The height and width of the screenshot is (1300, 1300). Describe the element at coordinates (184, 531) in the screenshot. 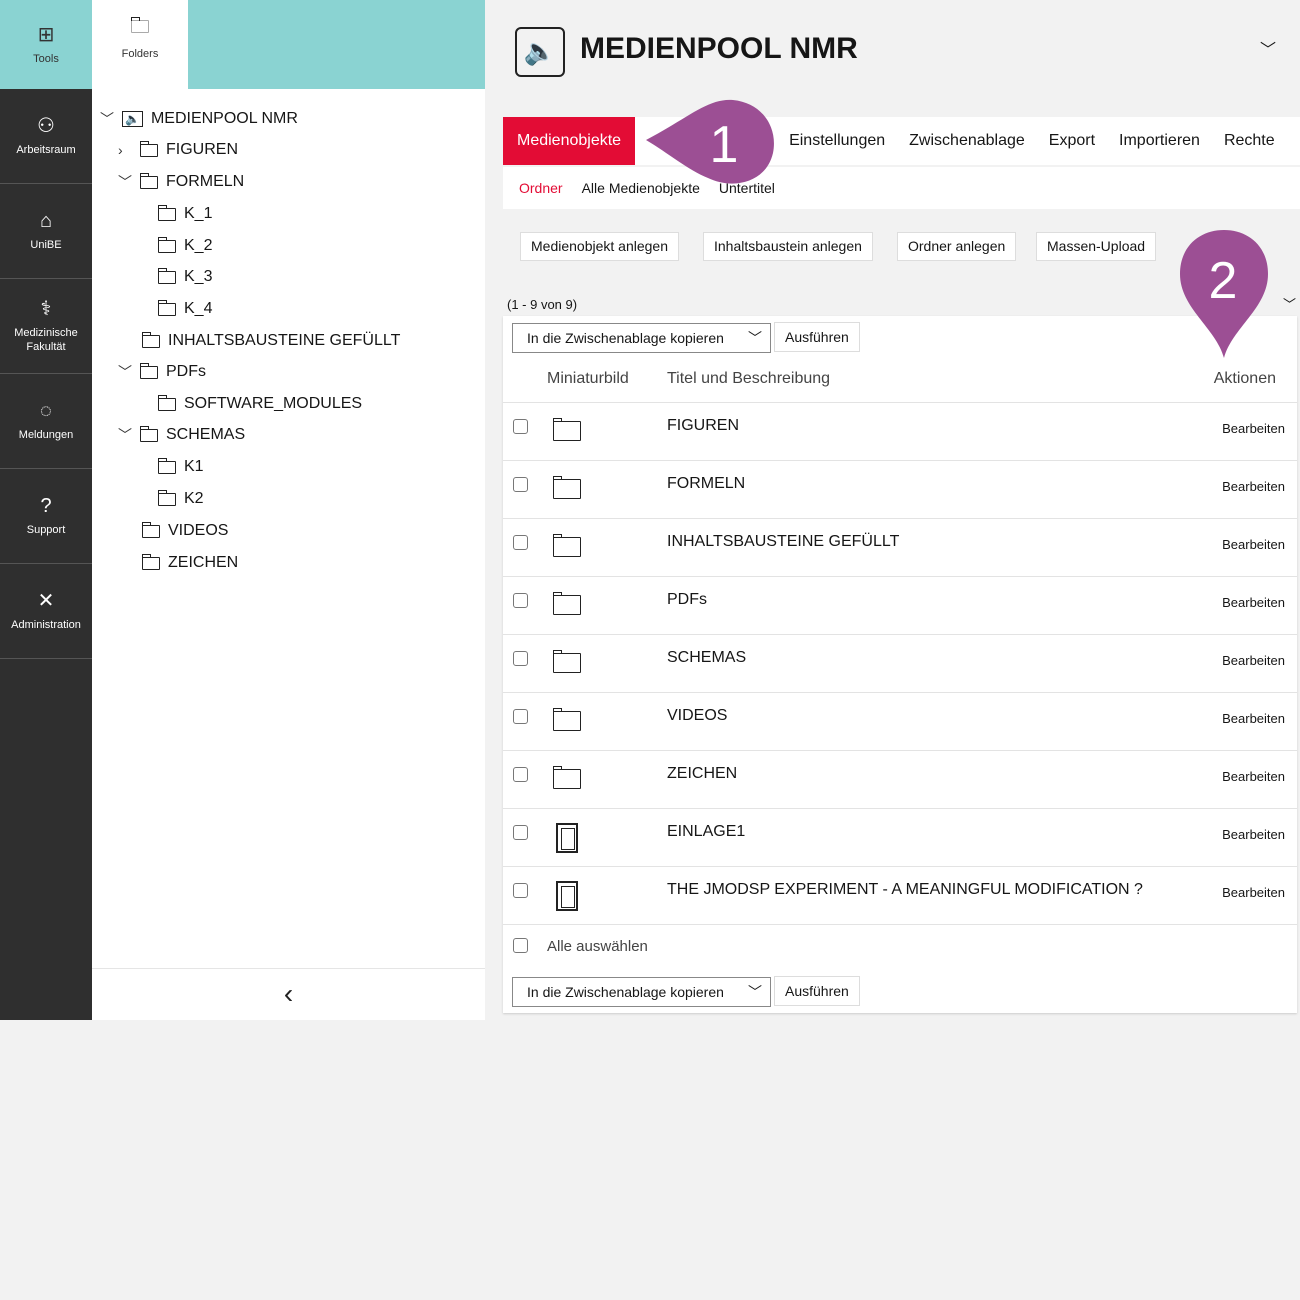

I see `tree-node: VIDEOS` at that location.